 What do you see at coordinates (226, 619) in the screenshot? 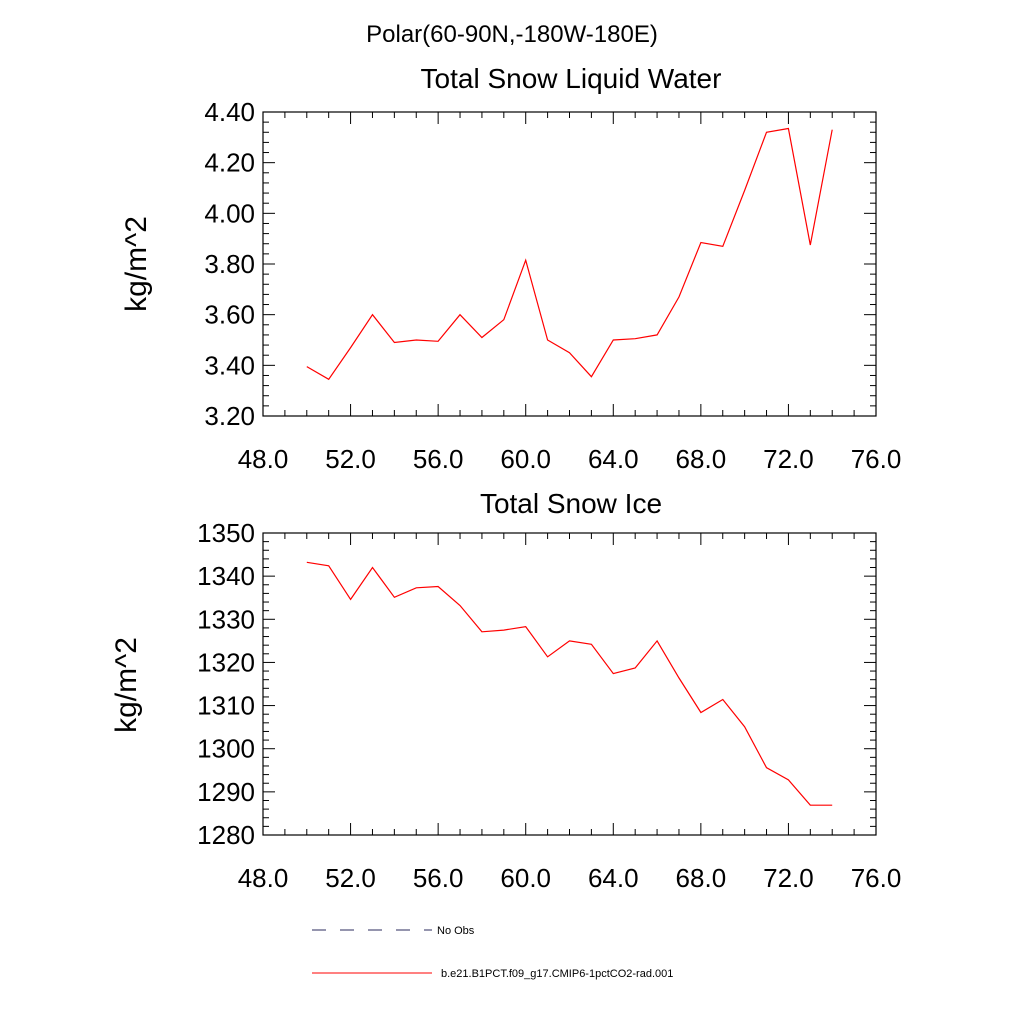
I see `y-tick-label: 1330` at bounding box center [226, 619].